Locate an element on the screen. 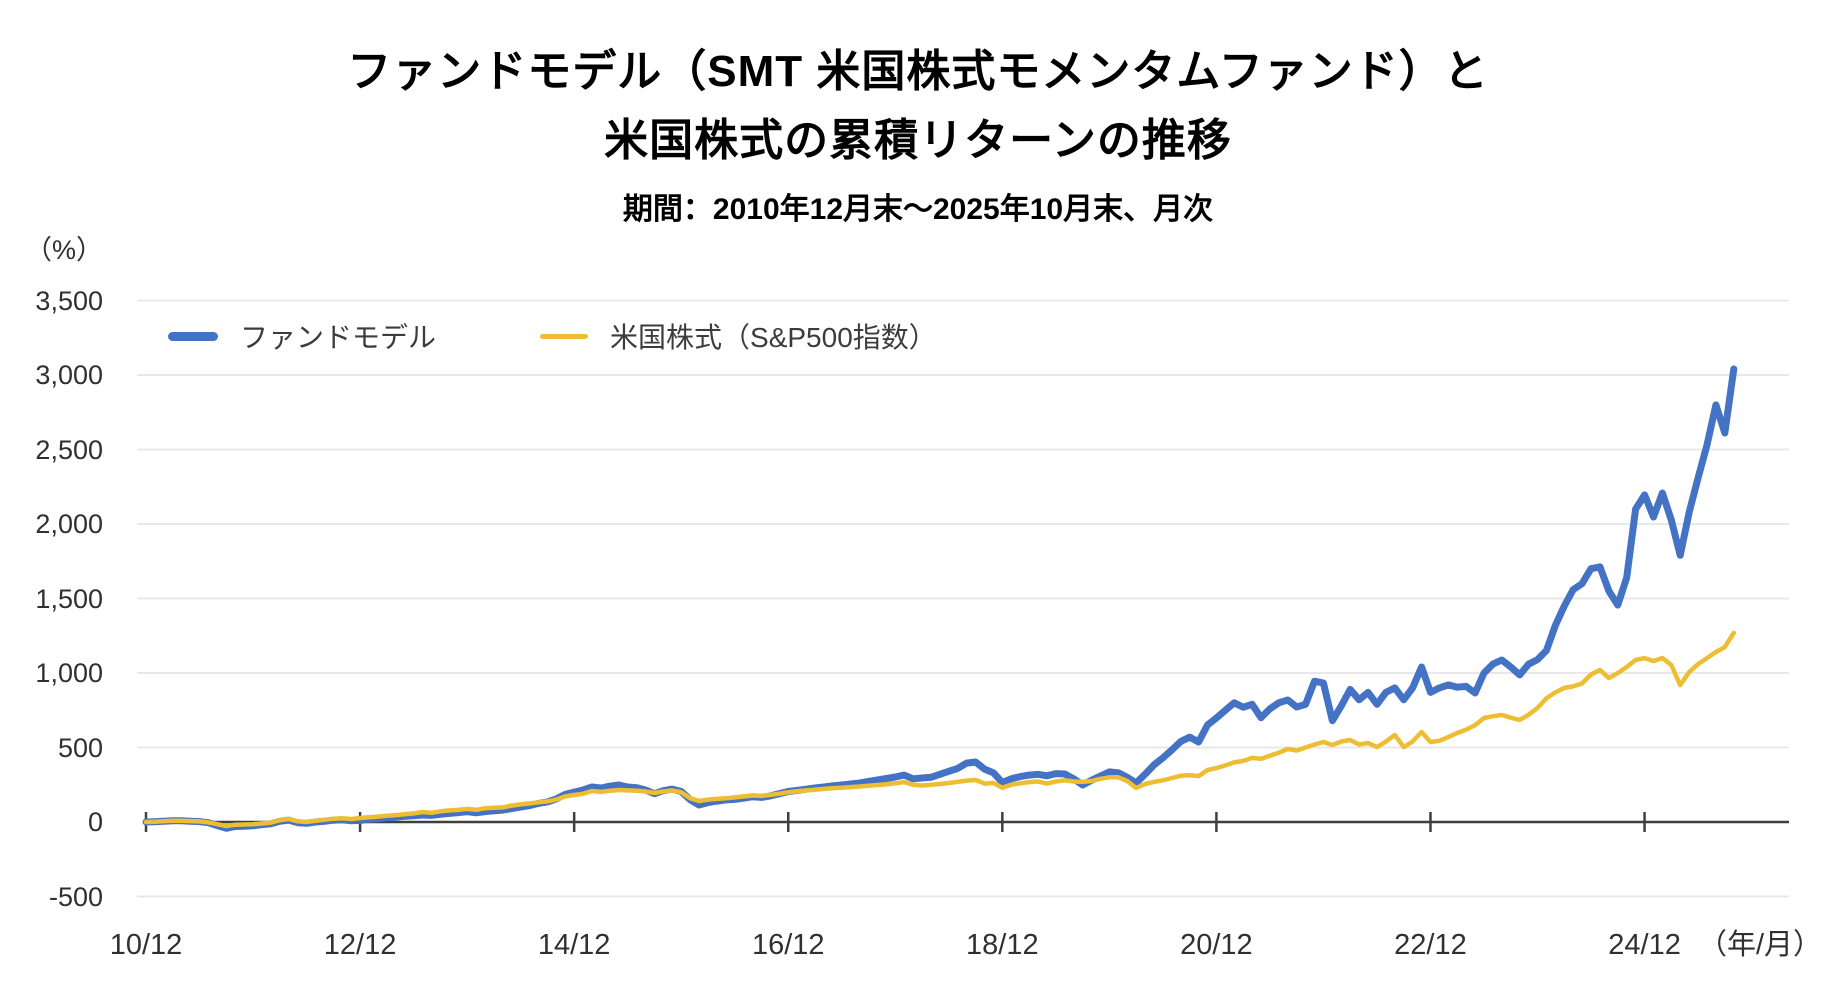 This screenshot has width=1836, height=1004. y-tick-label-500: 500 is located at coordinates (80, 747).